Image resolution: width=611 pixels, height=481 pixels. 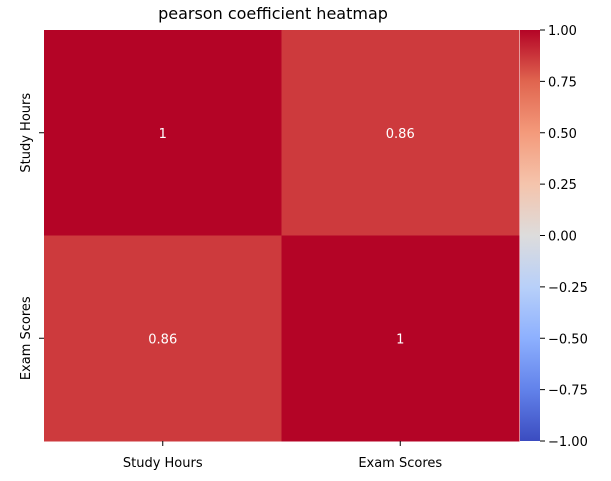 What do you see at coordinates (31, 236) in the screenshot?
I see `y-axis-ticks: Study Hours Exam Scores` at bounding box center [31, 236].